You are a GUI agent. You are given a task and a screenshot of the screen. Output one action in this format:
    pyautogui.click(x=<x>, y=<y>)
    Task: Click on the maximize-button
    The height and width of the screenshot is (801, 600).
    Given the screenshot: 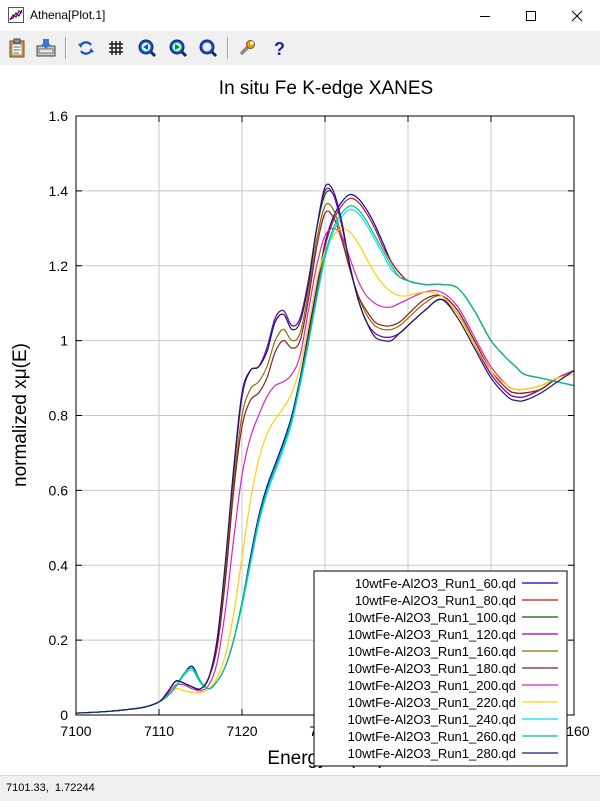 What is the action you would take?
    pyautogui.click(x=531, y=15)
    